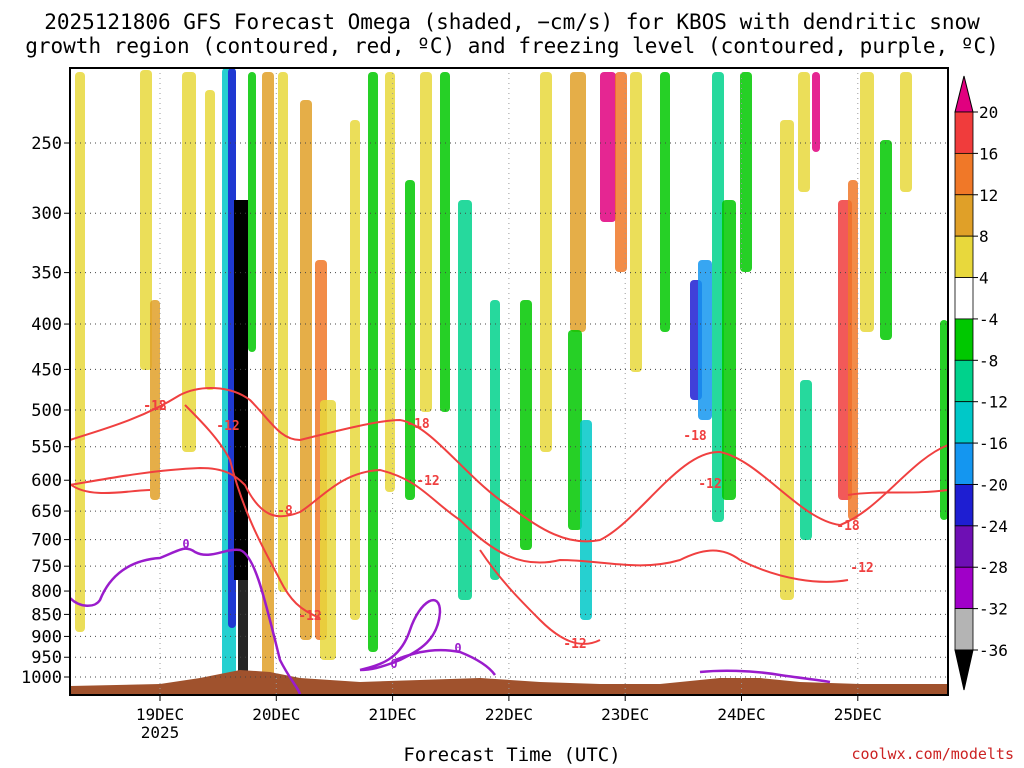  Describe the element at coordinates (625, 714) in the screenshot. I see `x-tick-label: 23DEC` at that location.